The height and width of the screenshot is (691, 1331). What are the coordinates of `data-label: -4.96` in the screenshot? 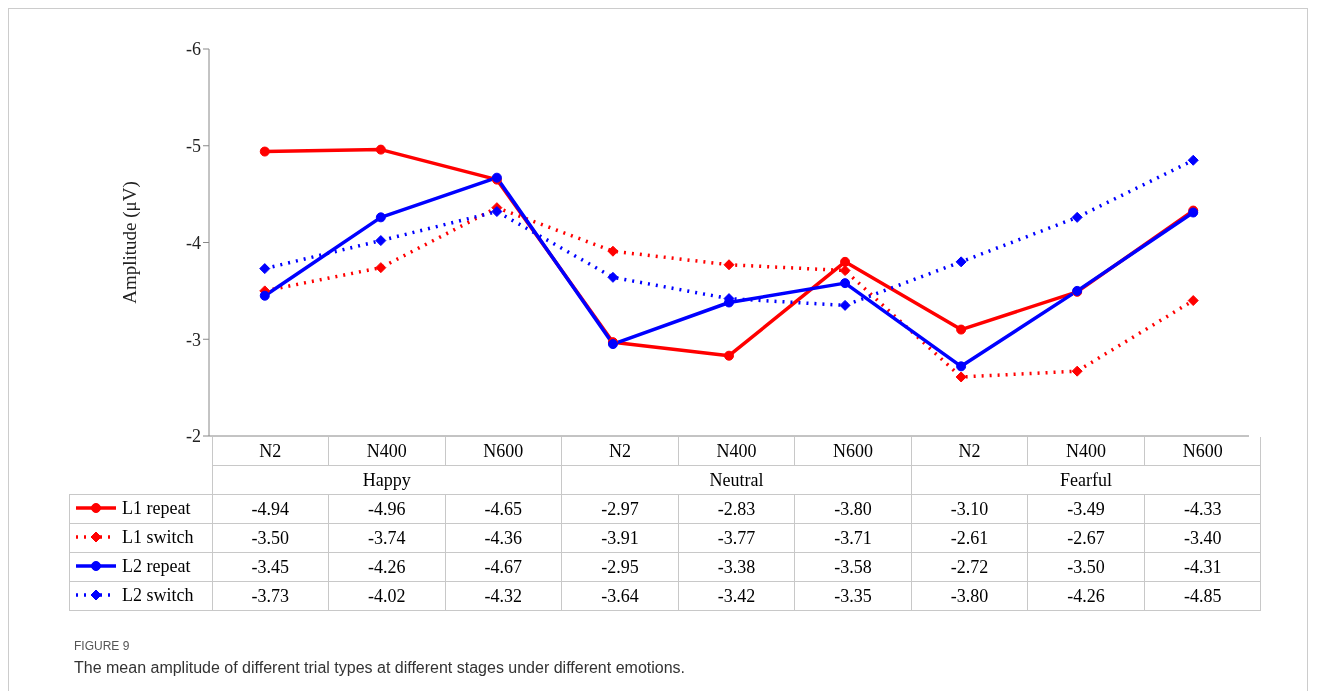 It's located at (387, 509).